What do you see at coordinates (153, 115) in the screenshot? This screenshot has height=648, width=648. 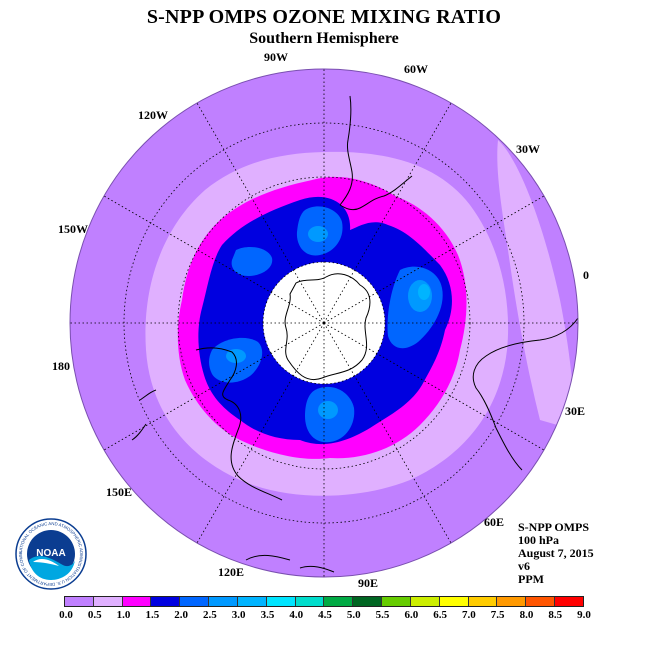 I see `lon-label-120w: 120W` at bounding box center [153, 115].